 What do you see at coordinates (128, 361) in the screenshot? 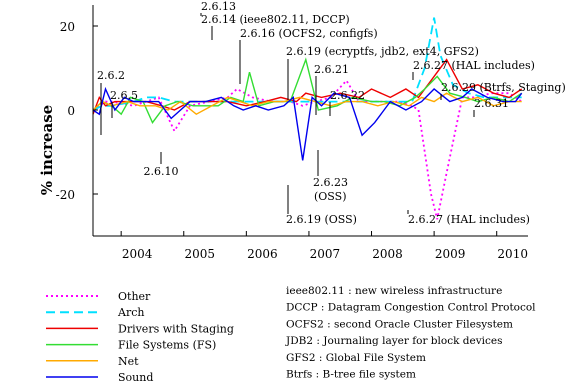
I see `legend-label: Net` at bounding box center [128, 361].